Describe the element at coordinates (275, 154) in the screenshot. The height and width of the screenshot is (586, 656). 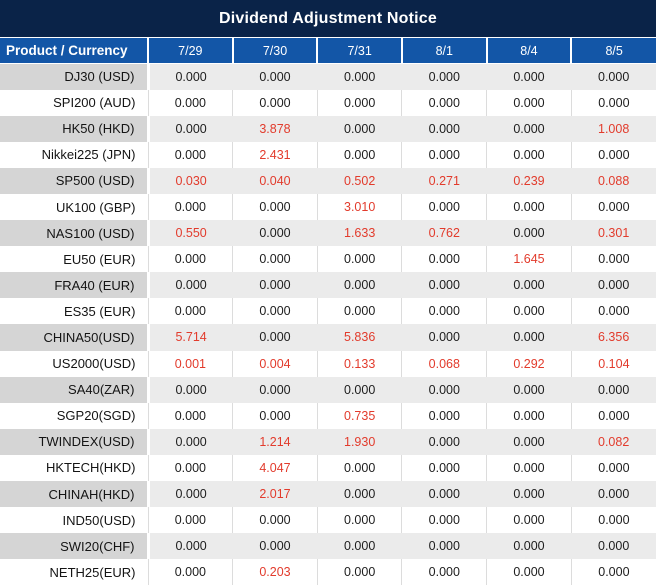
I see `value-cell: 2.431` at that location.